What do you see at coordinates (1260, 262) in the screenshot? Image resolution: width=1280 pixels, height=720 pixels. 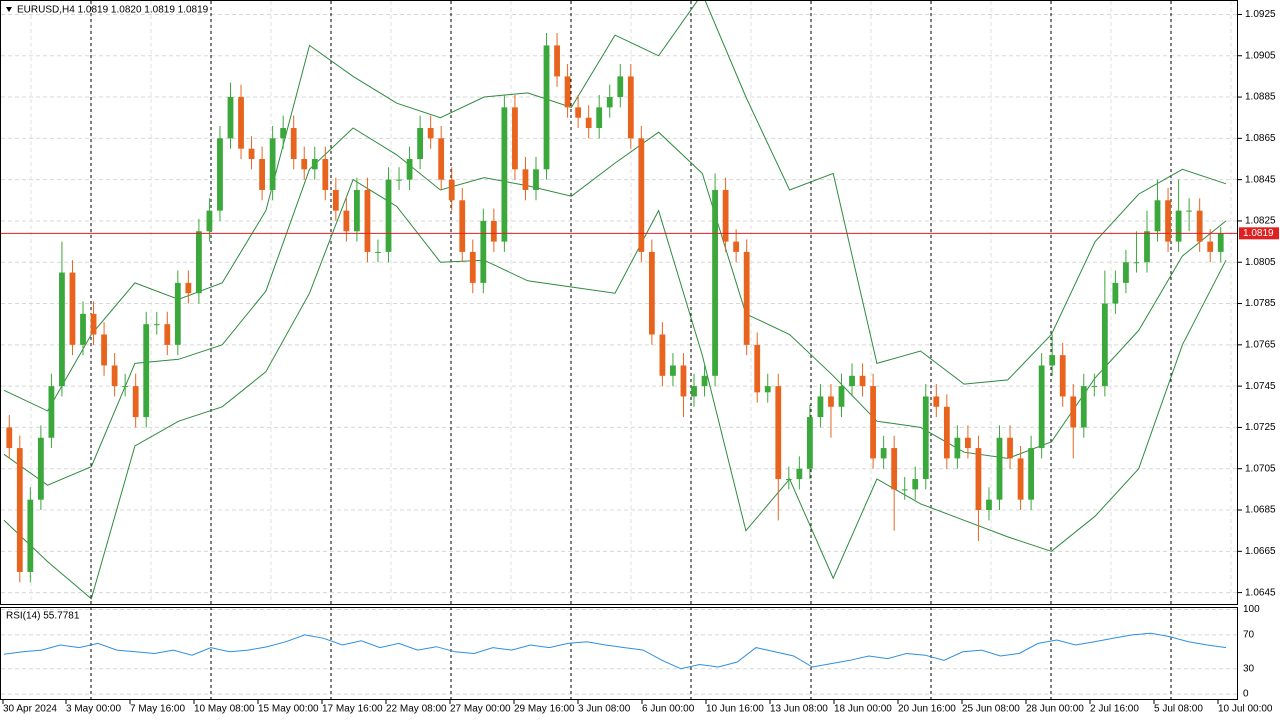 I see `y-tick-label: 1.0805` at bounding box center [1260, 262].